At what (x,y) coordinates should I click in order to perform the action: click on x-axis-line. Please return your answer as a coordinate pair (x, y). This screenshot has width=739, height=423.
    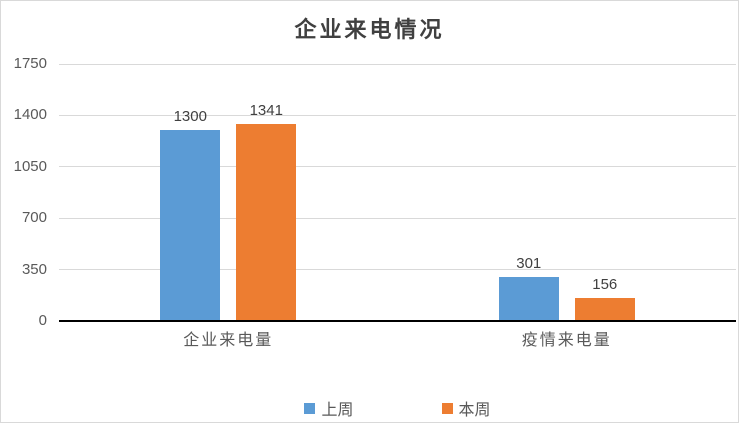
    Looking at the image, I should click on (397, 321).